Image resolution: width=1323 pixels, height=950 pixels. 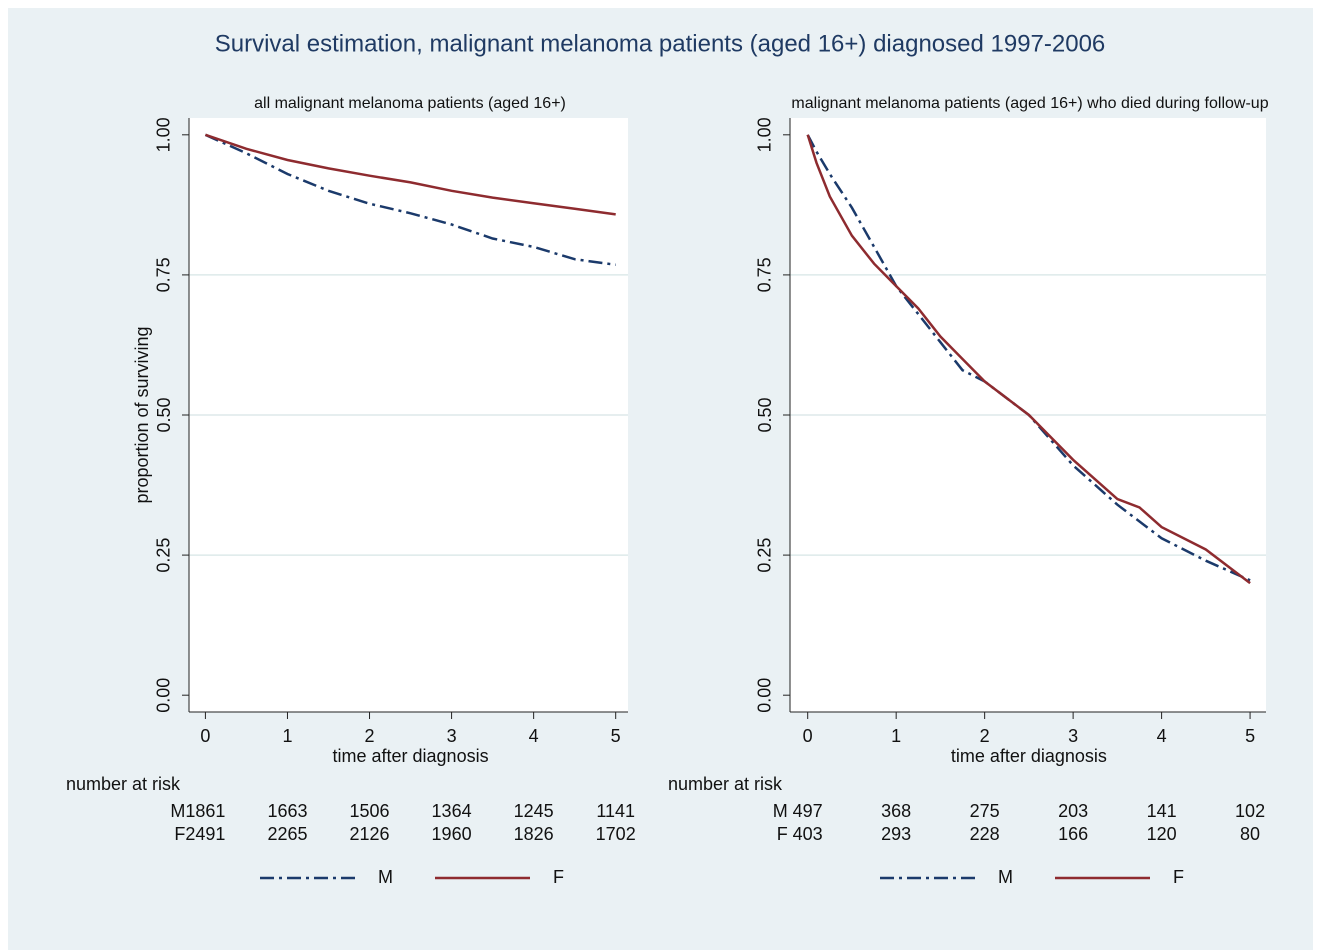 I want to click on risk-value: 368, so click(x=896, y=811).